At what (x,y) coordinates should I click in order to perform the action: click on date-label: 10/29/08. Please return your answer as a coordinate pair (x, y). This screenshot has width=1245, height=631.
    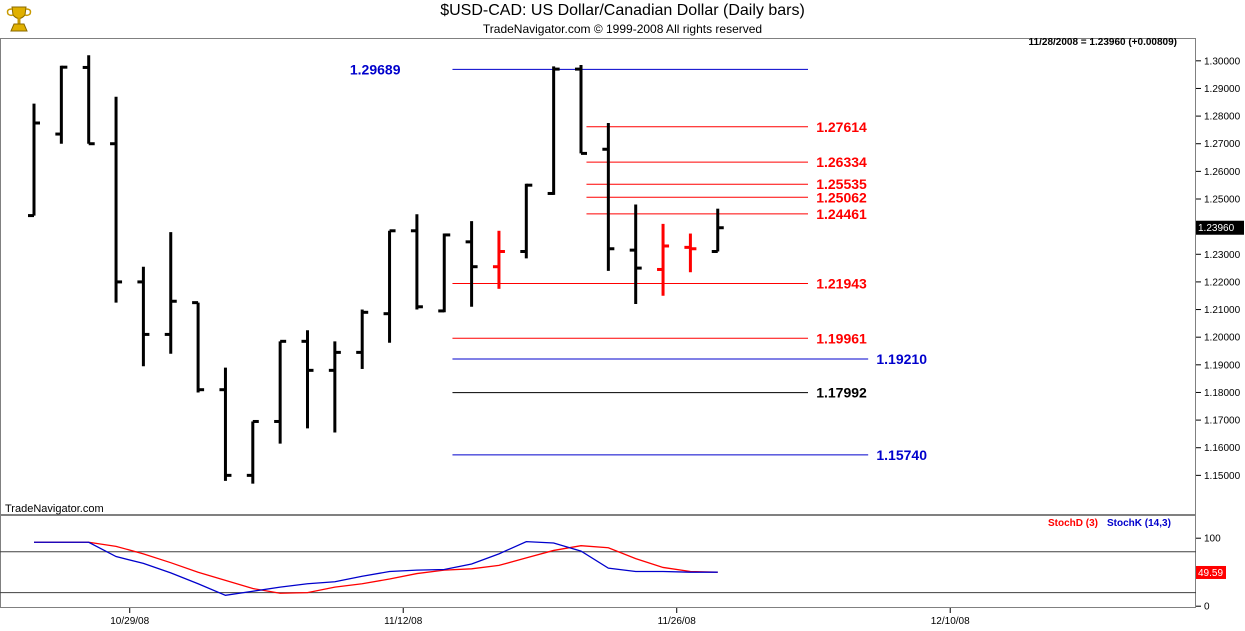
    Looking at the image, I should click on (129, 621).